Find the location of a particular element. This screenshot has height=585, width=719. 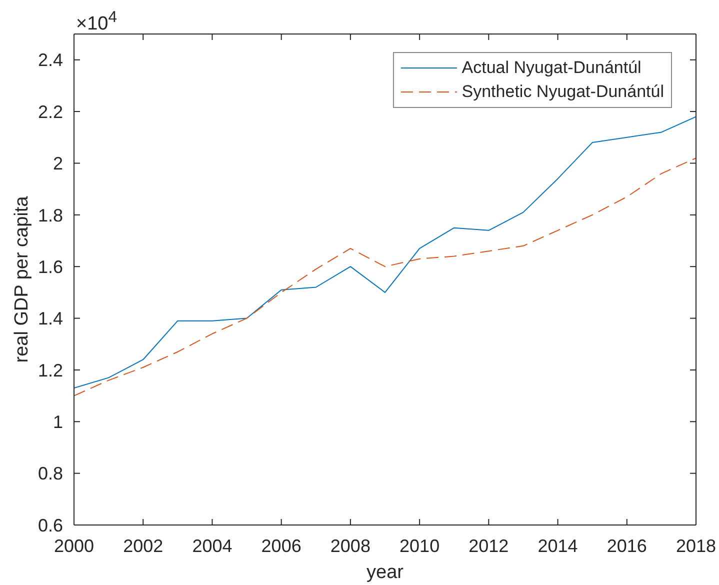

y-tick-label: 1.4 is located at coordinates (50, 318).